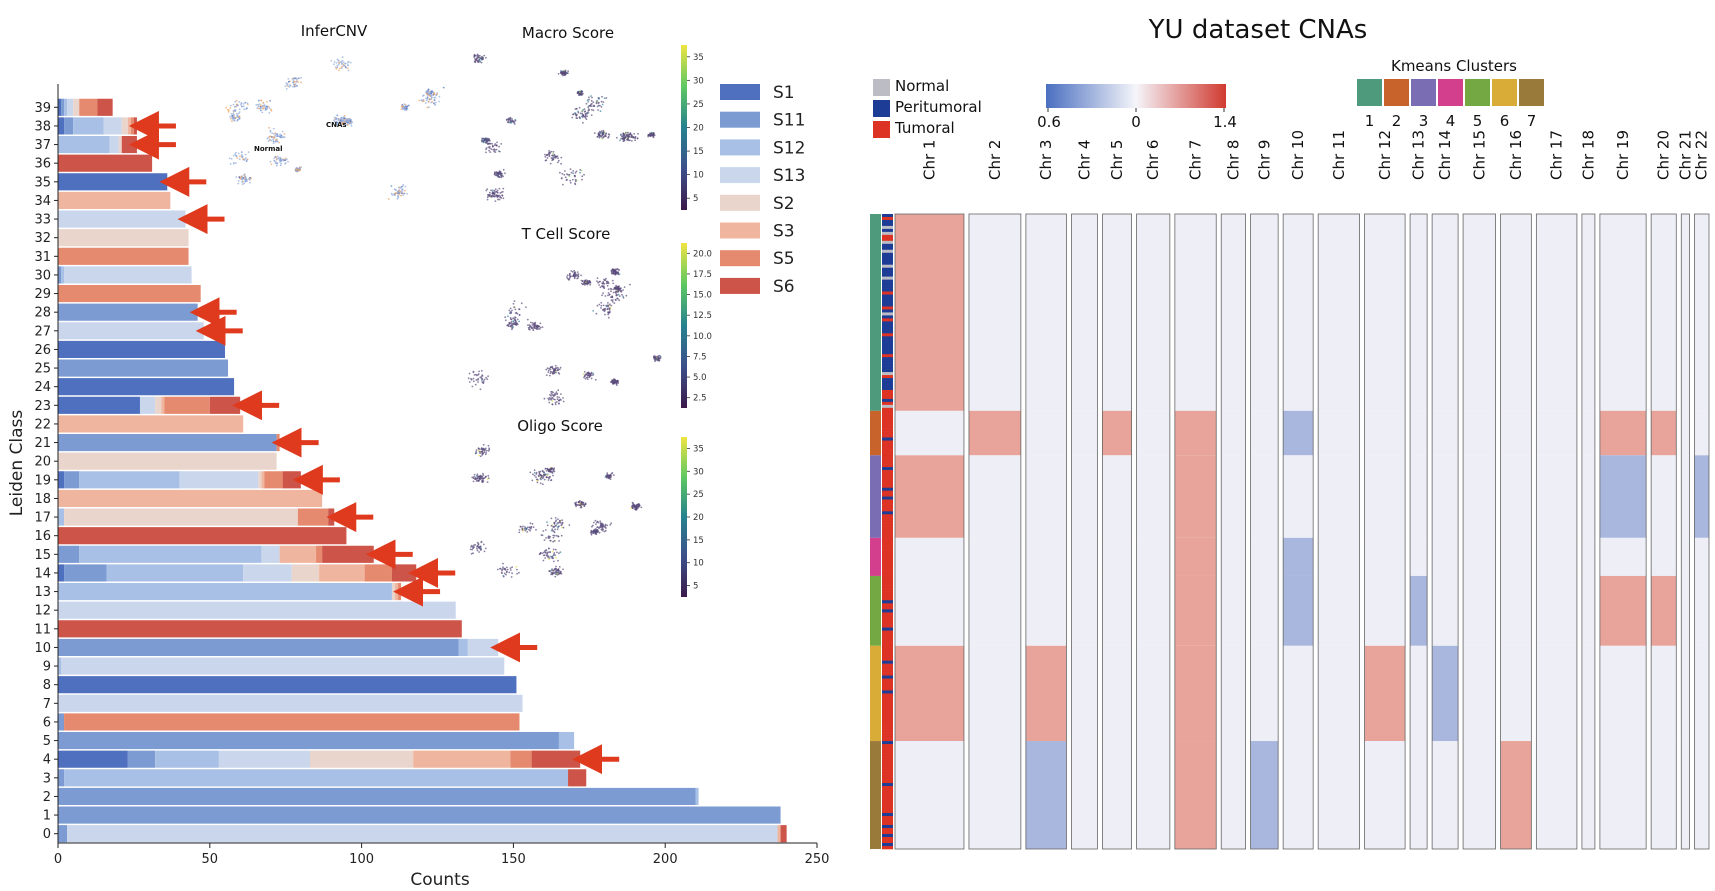  What do you see at coordinates (60, 275) in the screenshot?
I see `bar-segment-class-30-s11` at bounding box center [60, 275].